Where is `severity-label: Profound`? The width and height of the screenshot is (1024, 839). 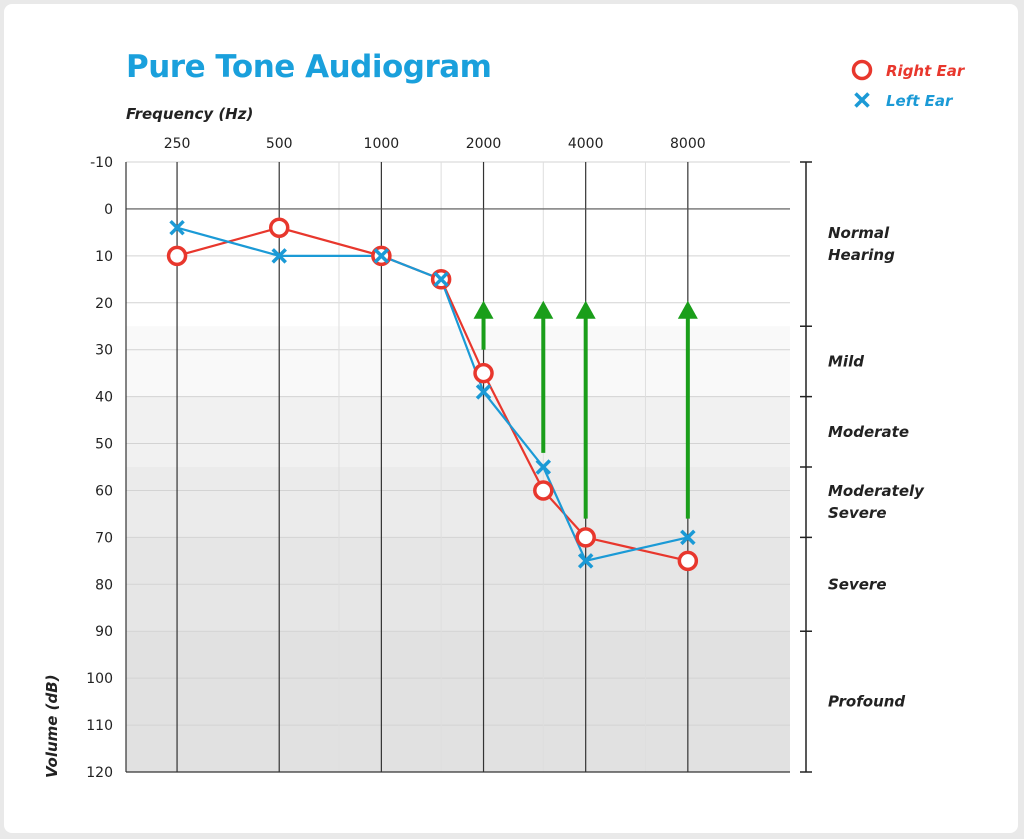 severity-label: Profound is located at coordinates (866, 702).